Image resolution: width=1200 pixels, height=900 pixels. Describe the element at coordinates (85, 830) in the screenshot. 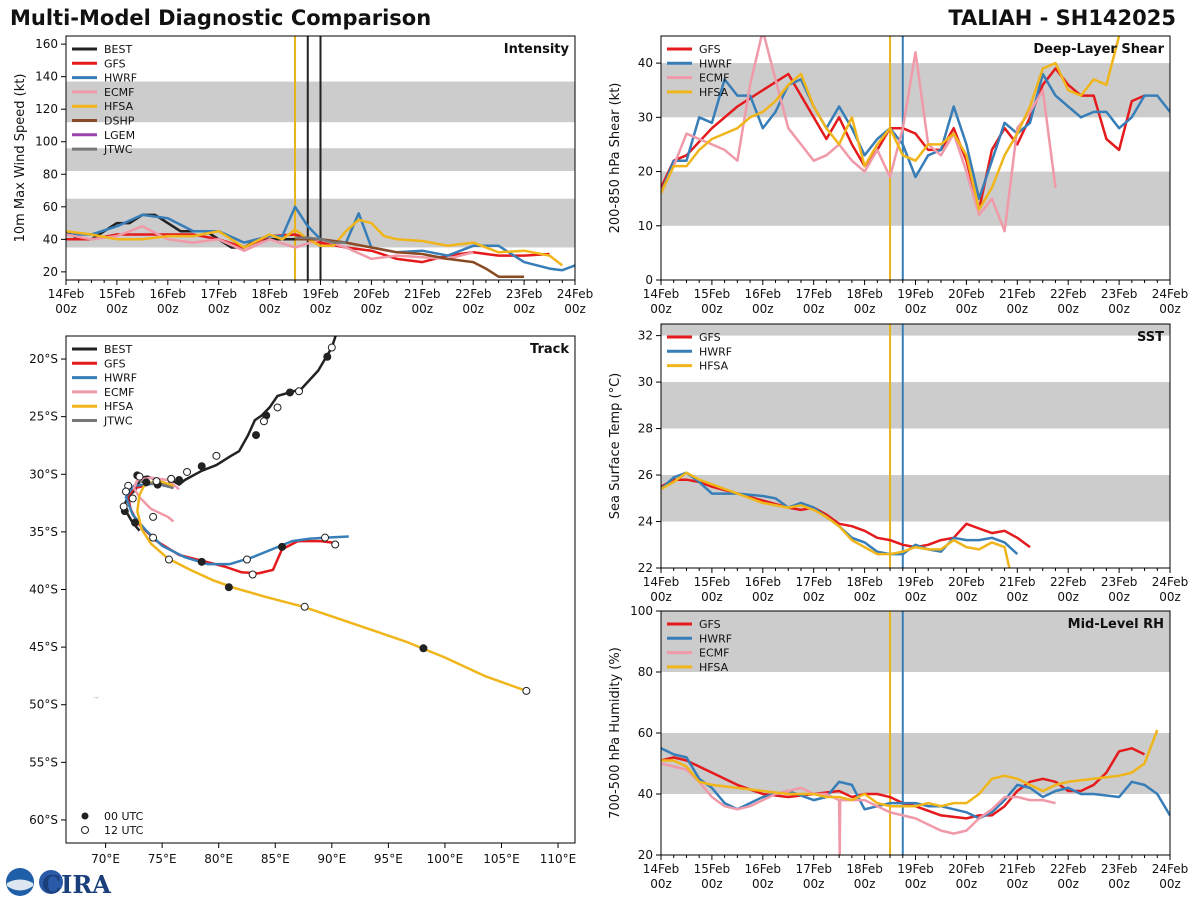

I see `track-legend-marker-12utc` at that location.